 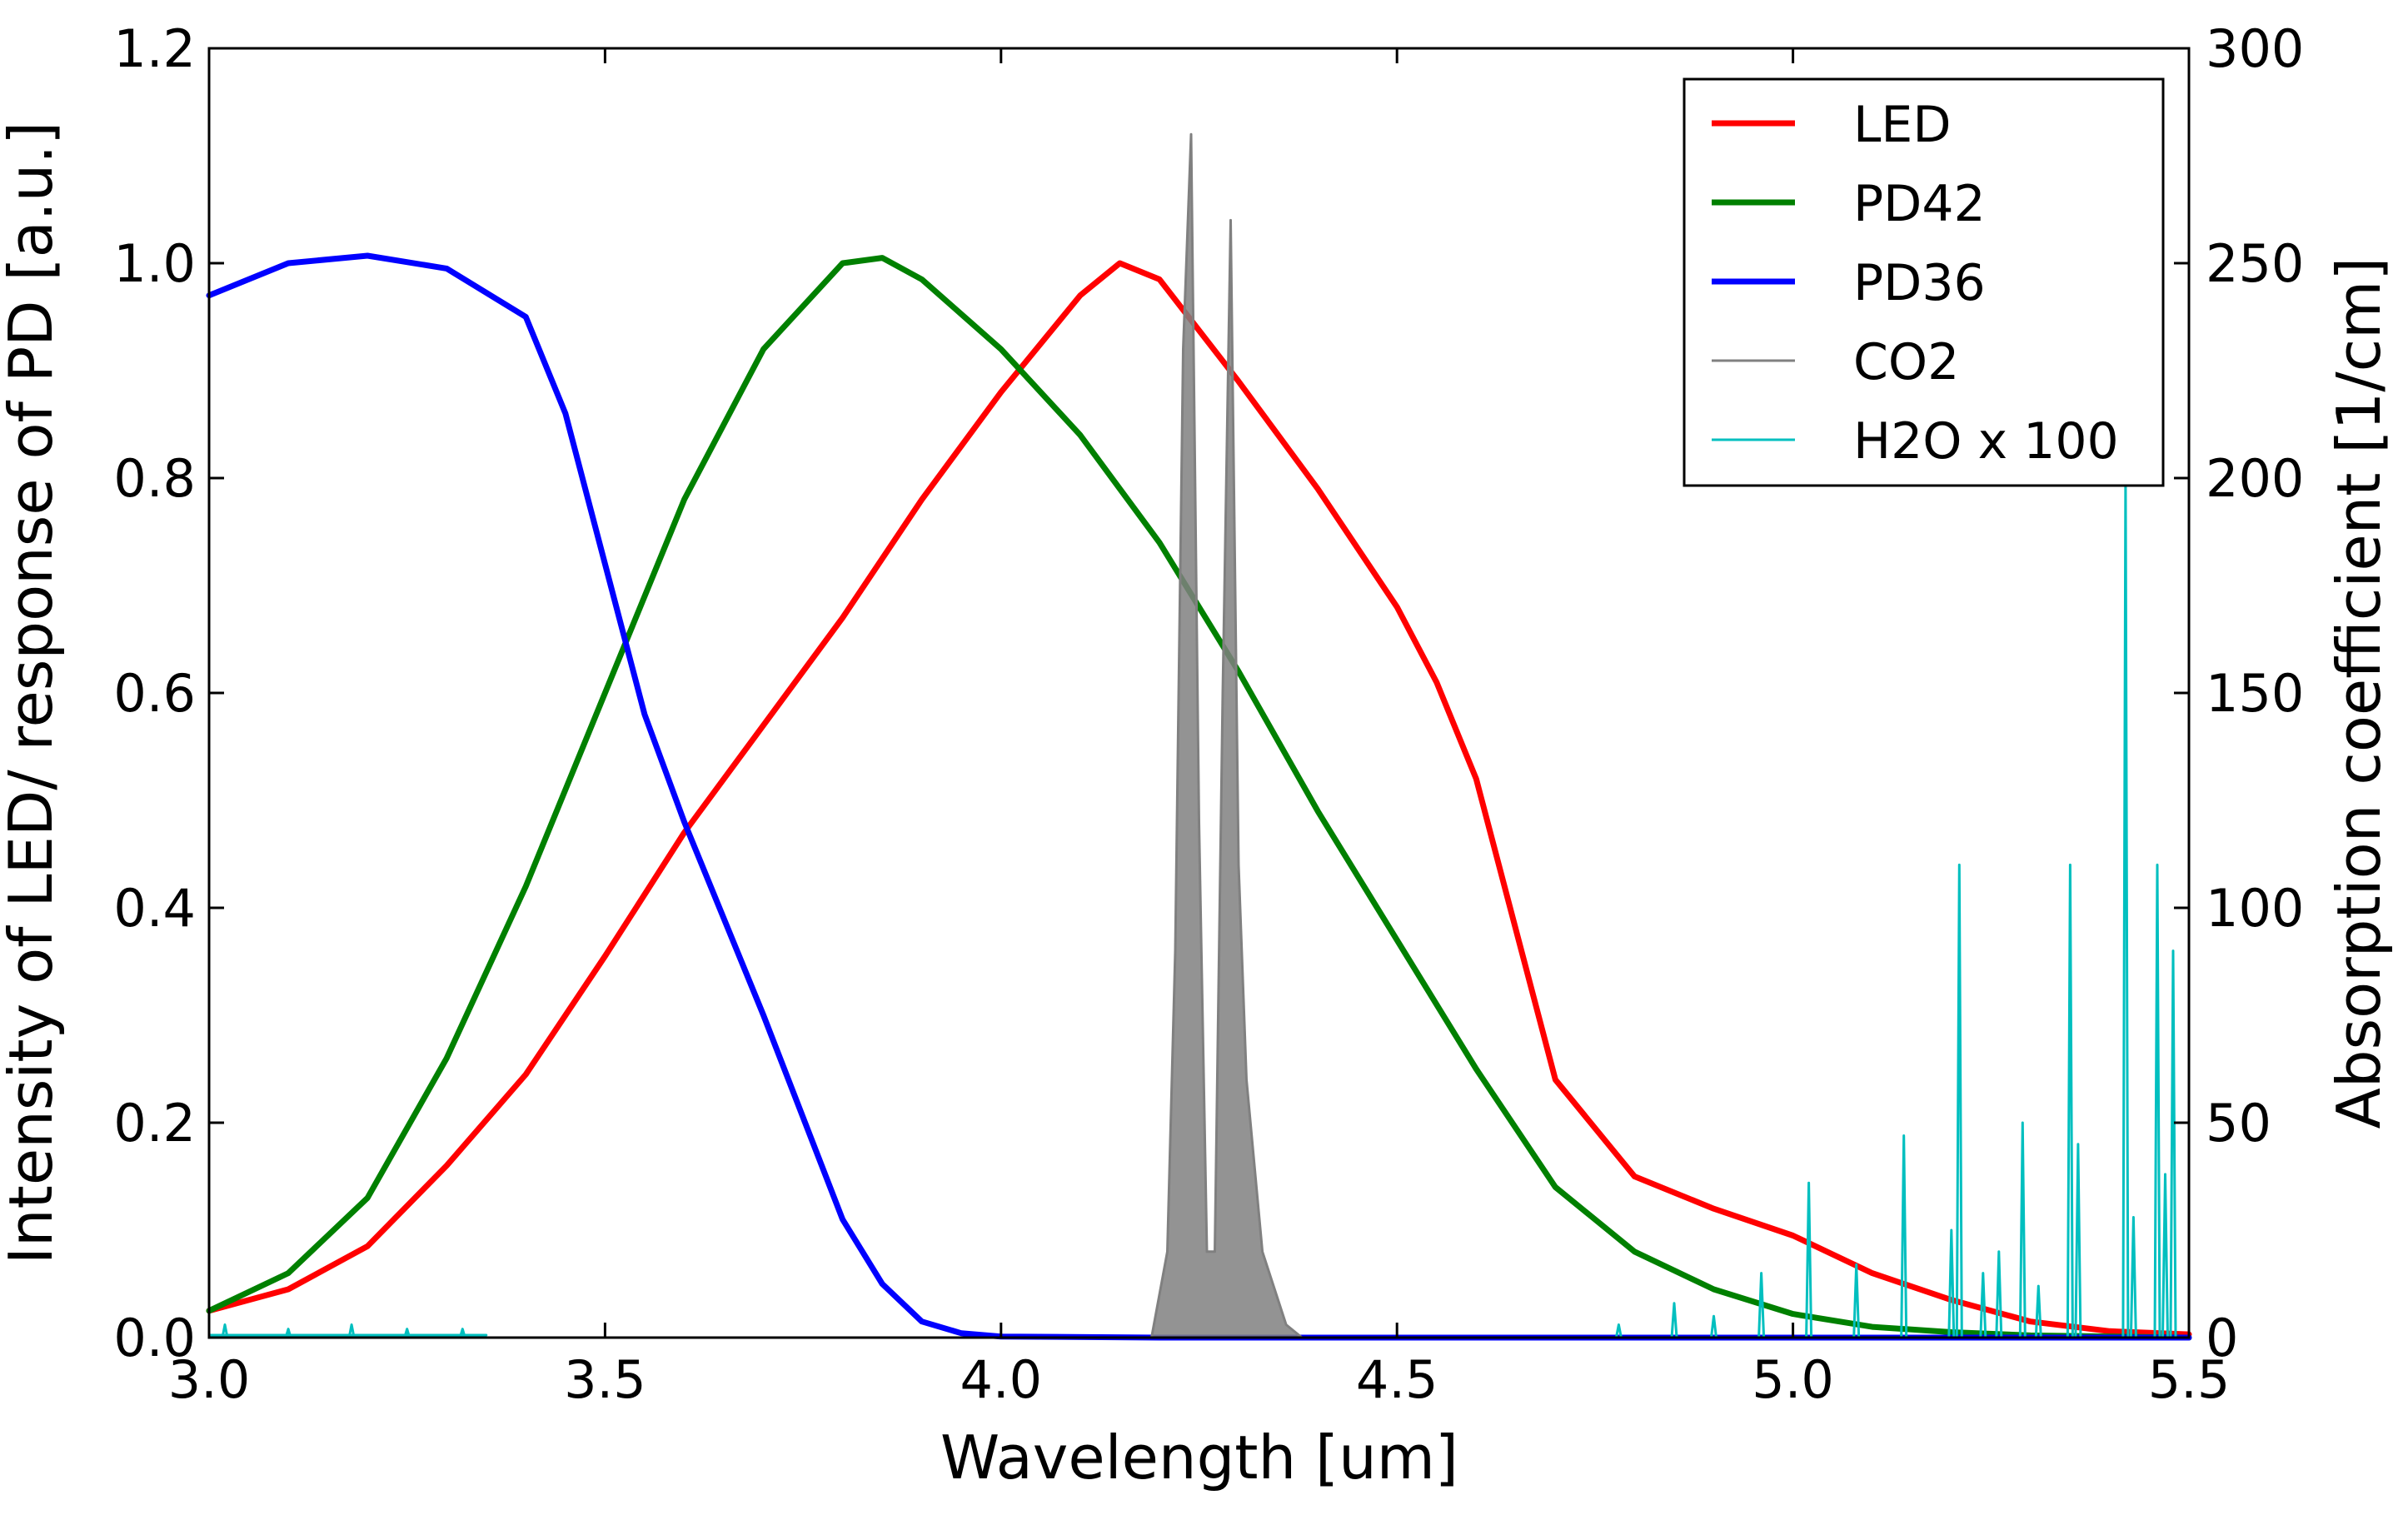 What do you see at coordinates (154, 263) in the screenshot?
I see `y-tick-label: 1.0` at bounding box center [154, 263].